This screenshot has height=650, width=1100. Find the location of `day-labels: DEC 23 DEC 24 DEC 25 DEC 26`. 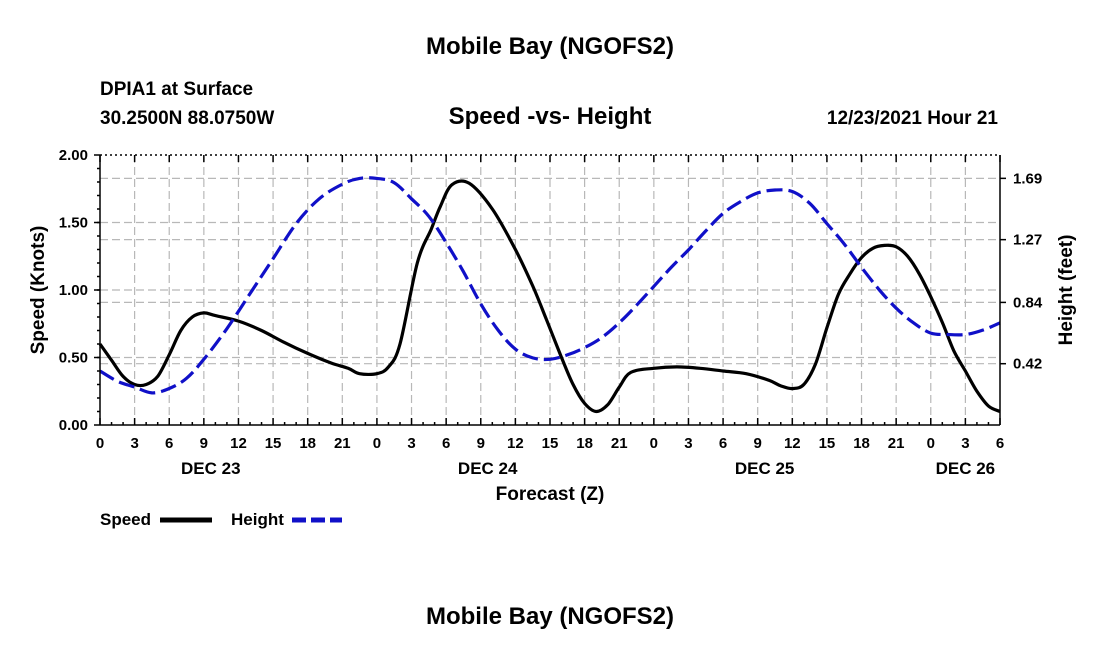

day-labels: DEC 23 DEC 24 DEC 25 DEC 26 is located at coordinates (588, 468).